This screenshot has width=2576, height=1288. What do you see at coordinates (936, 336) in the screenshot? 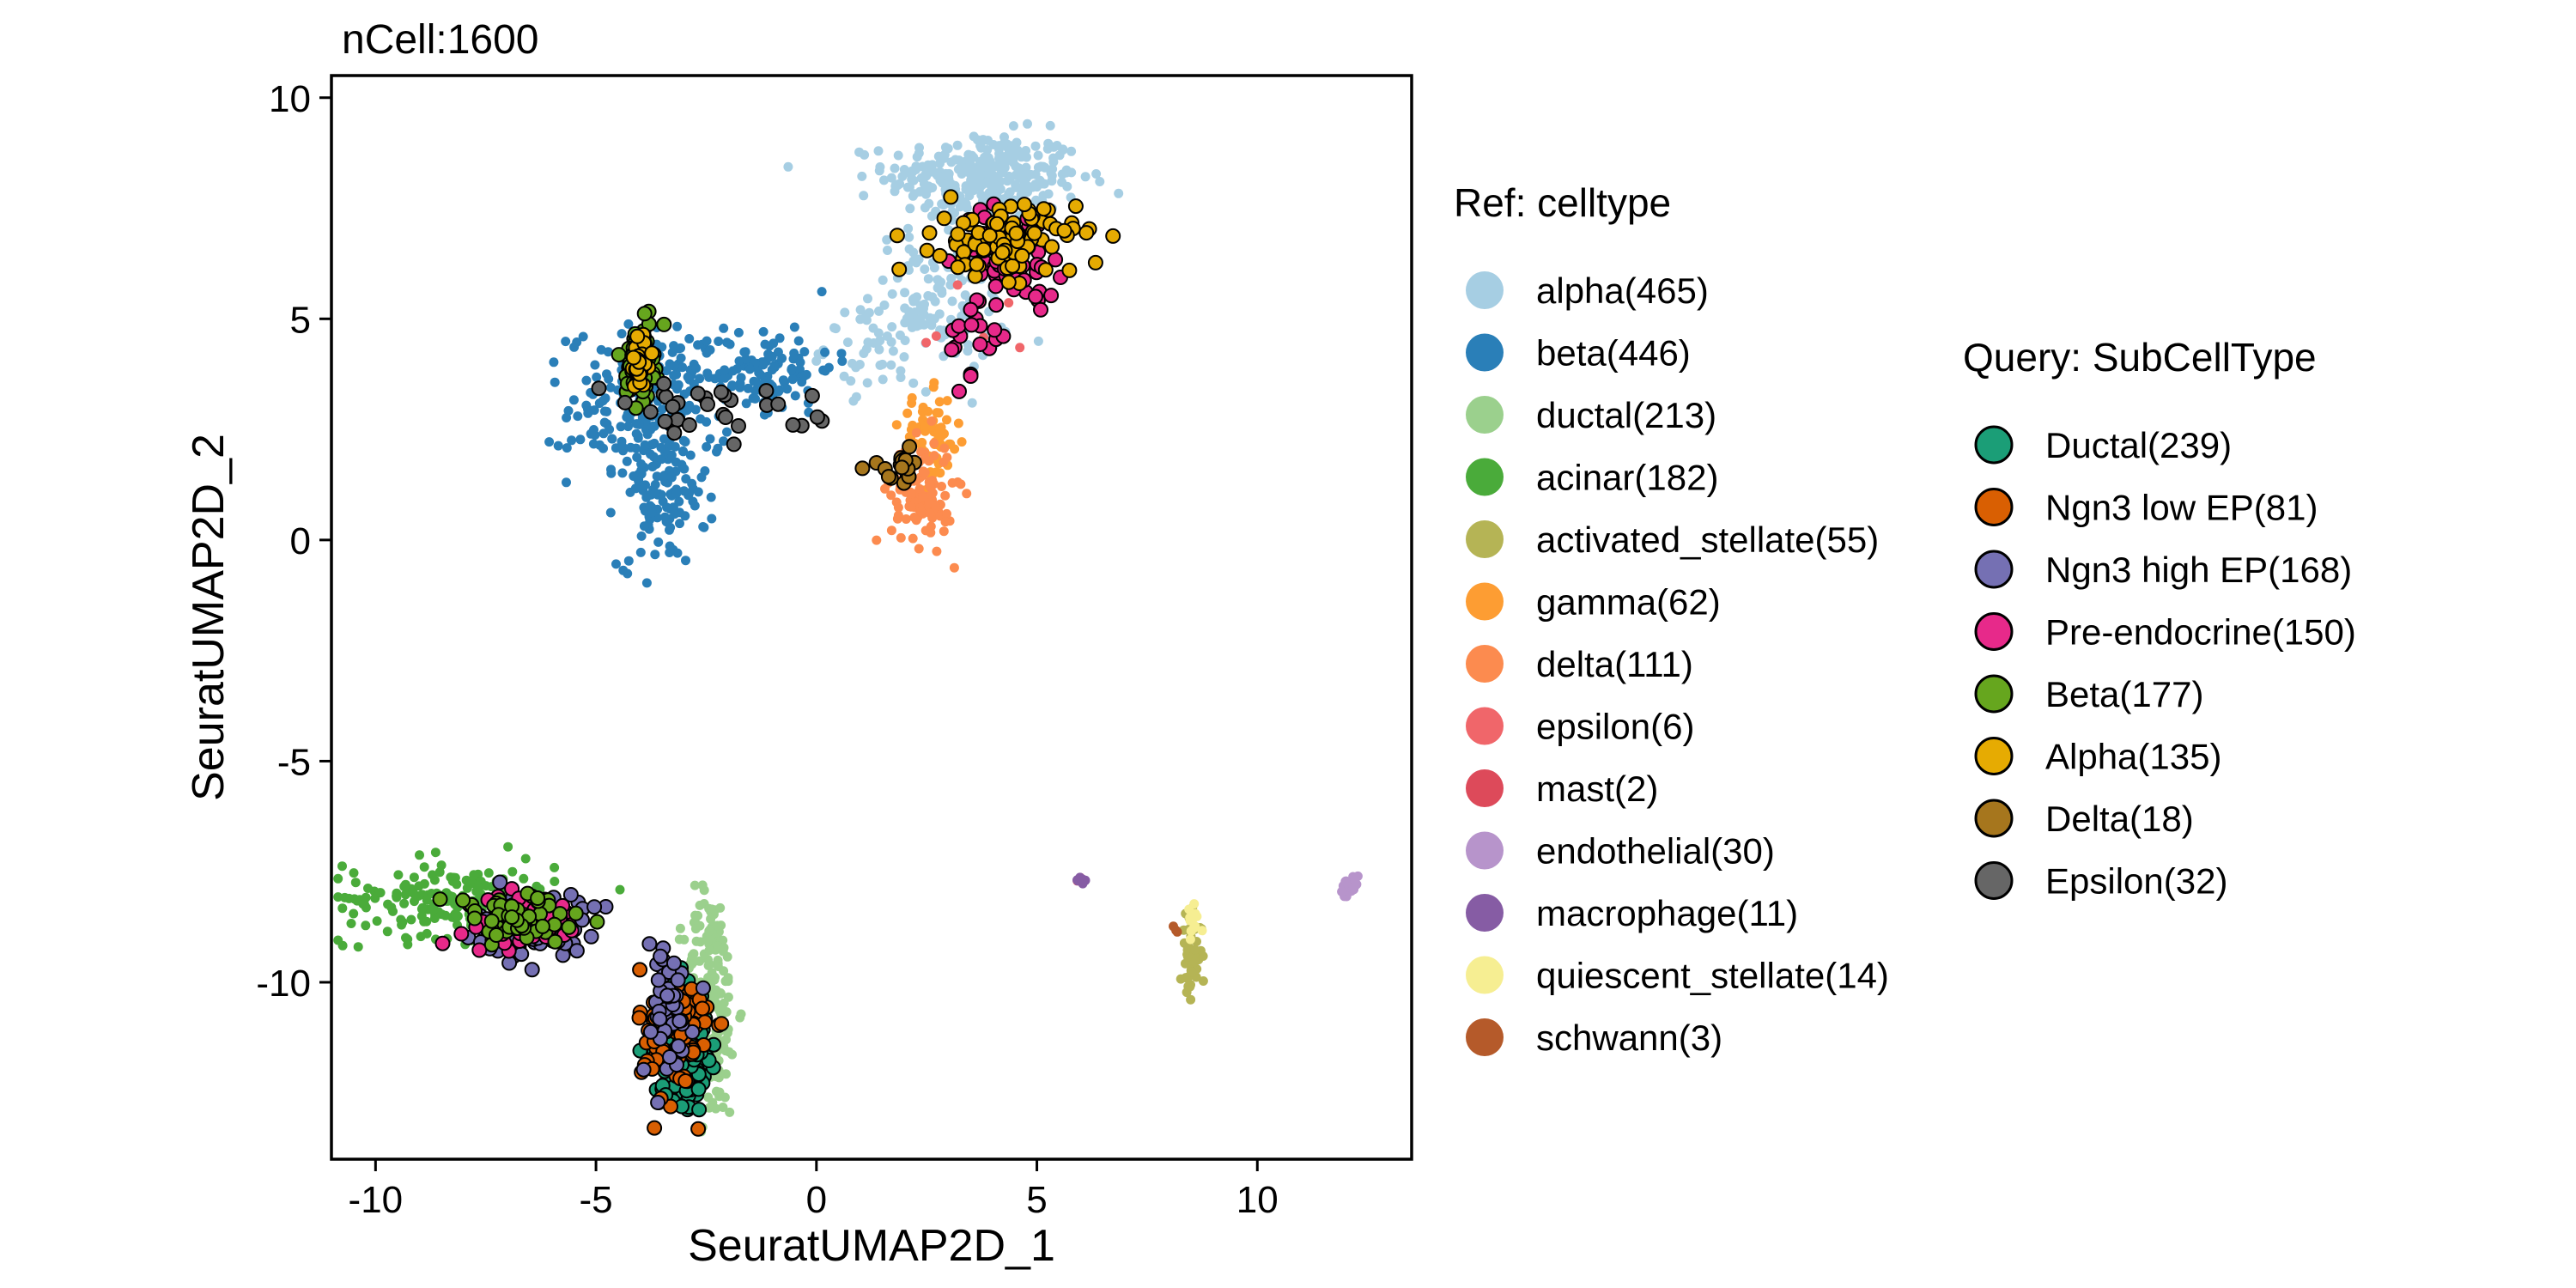
I see `ref-point-epsilon` at bounding box center [936, 336].